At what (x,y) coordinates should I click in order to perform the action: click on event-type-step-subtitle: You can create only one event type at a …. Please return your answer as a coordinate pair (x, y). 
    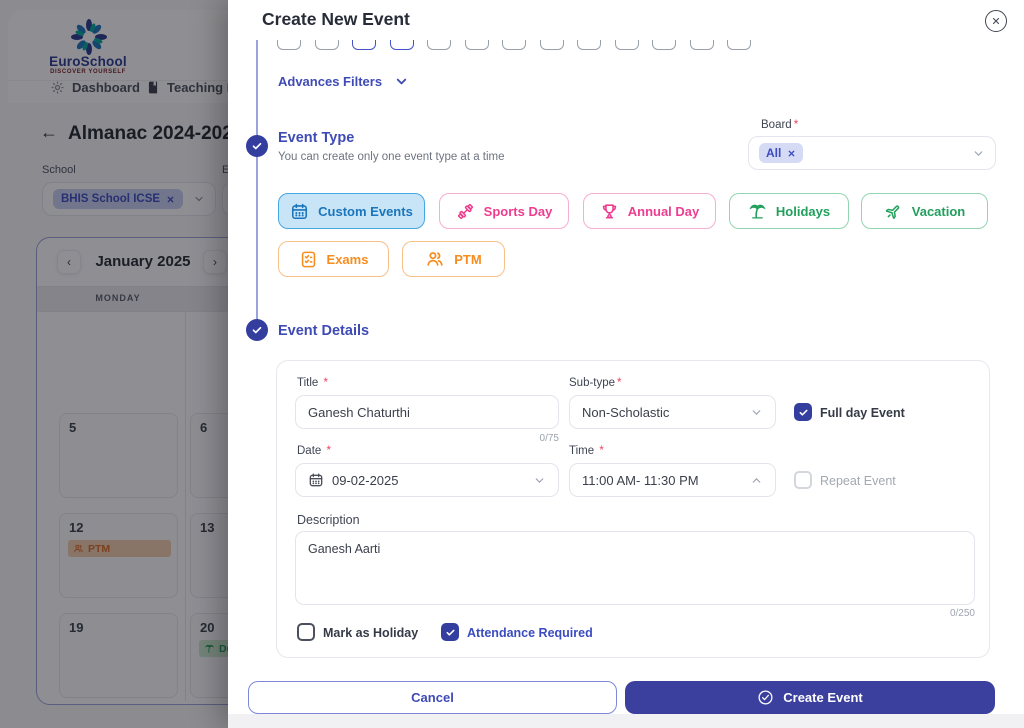
    Looking at the image, I should click on (391, 157).